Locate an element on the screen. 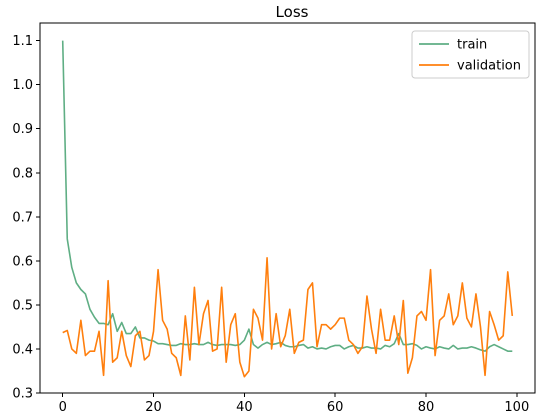  legend-box is located at coordinates (470, 54).